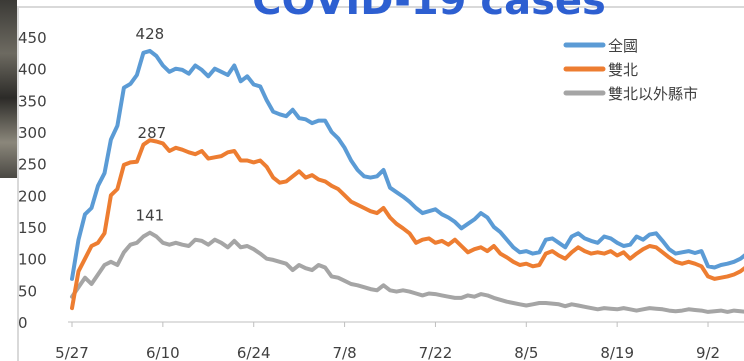 This screenshot has width=744, height=361. What do you see at coordinates (32, 38) in the screenshot?
I see `y-tick-label: 450` at bounding box center [32, 38].